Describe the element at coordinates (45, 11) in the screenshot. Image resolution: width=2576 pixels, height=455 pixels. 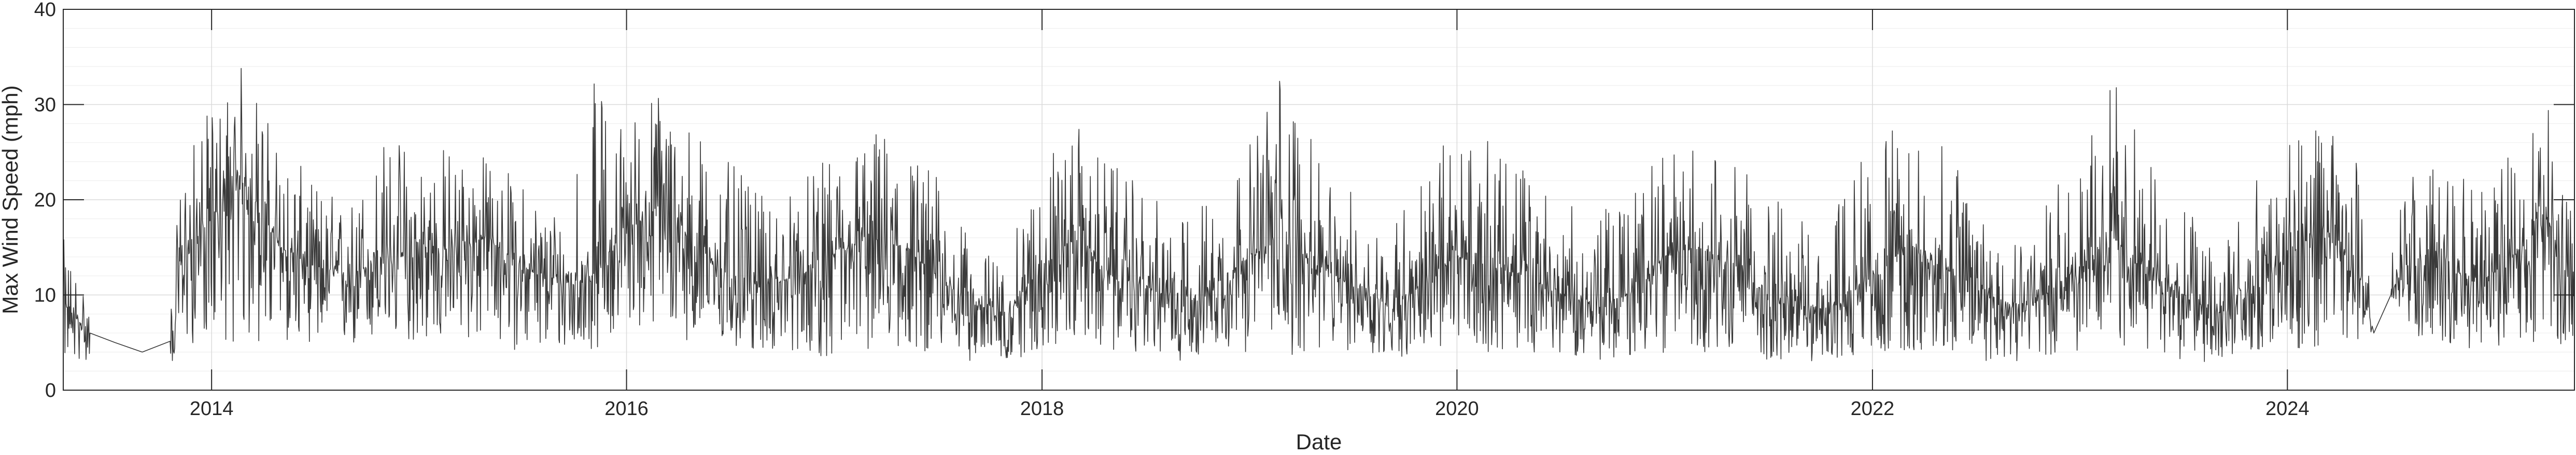
I see `y-tick-label: 40` at that location.